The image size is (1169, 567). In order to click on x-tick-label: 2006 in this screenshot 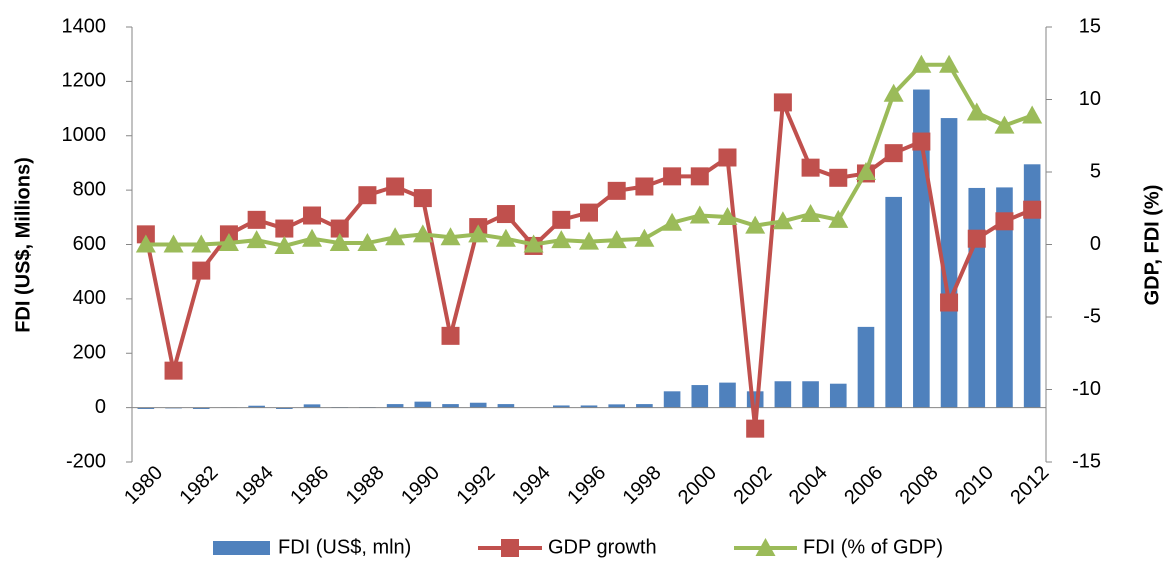, I will do `click(863, 485)`.